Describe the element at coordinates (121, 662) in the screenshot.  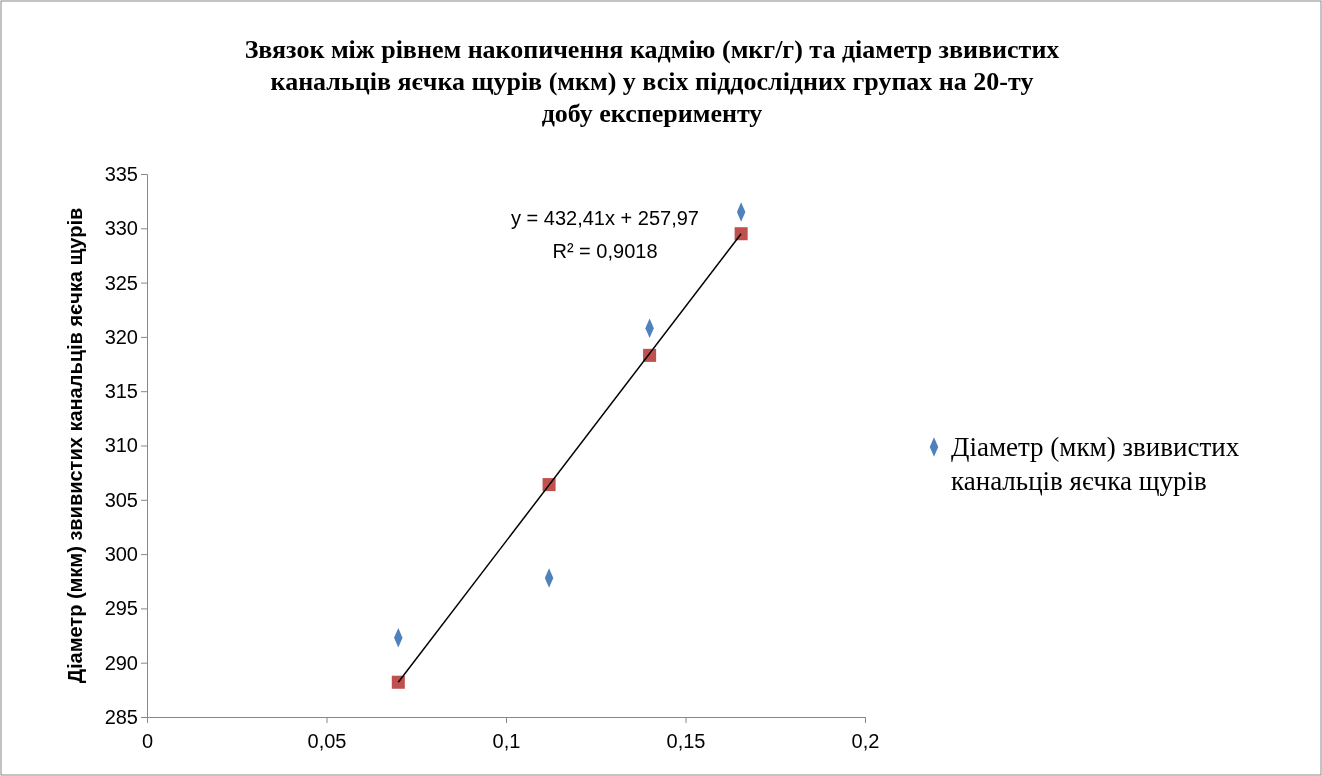
I see `y-tick-label: 290` at that location.